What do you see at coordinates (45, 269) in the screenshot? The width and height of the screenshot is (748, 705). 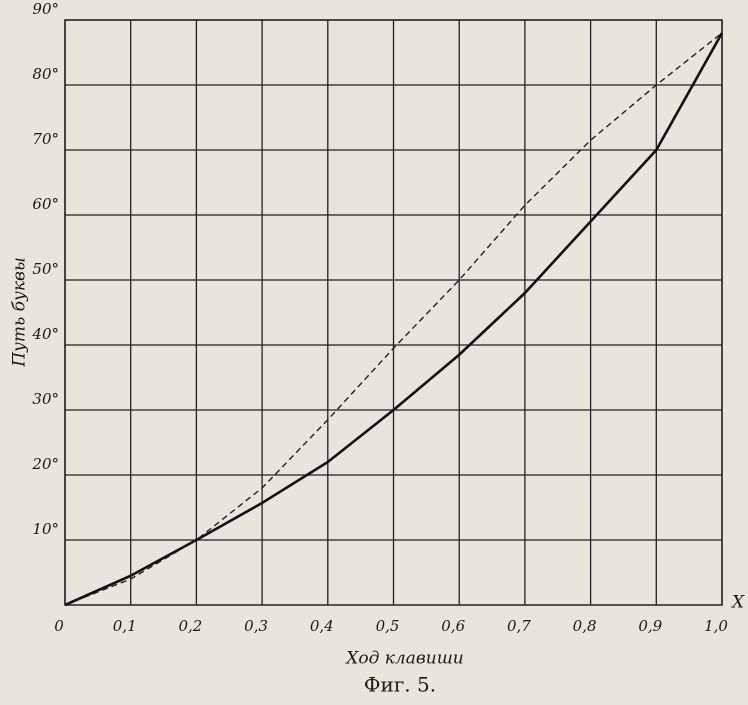 I see `y-tick-label: 50°` at bounding box center [45, 269].